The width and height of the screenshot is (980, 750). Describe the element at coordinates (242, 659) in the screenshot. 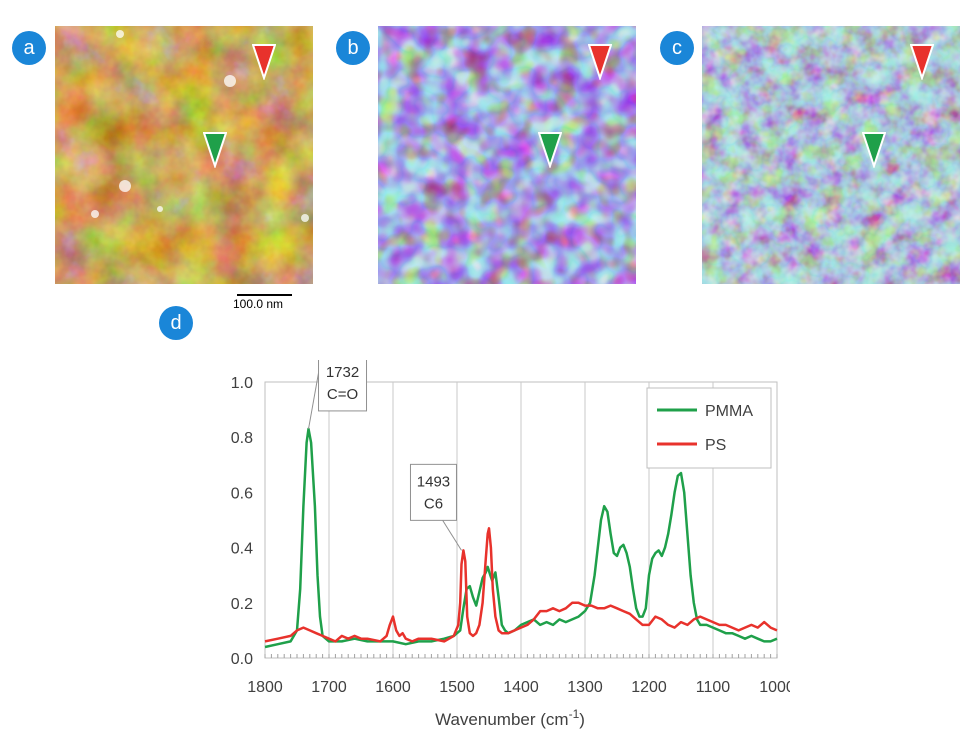

I see `y-tick-label: 0.0` at that location.